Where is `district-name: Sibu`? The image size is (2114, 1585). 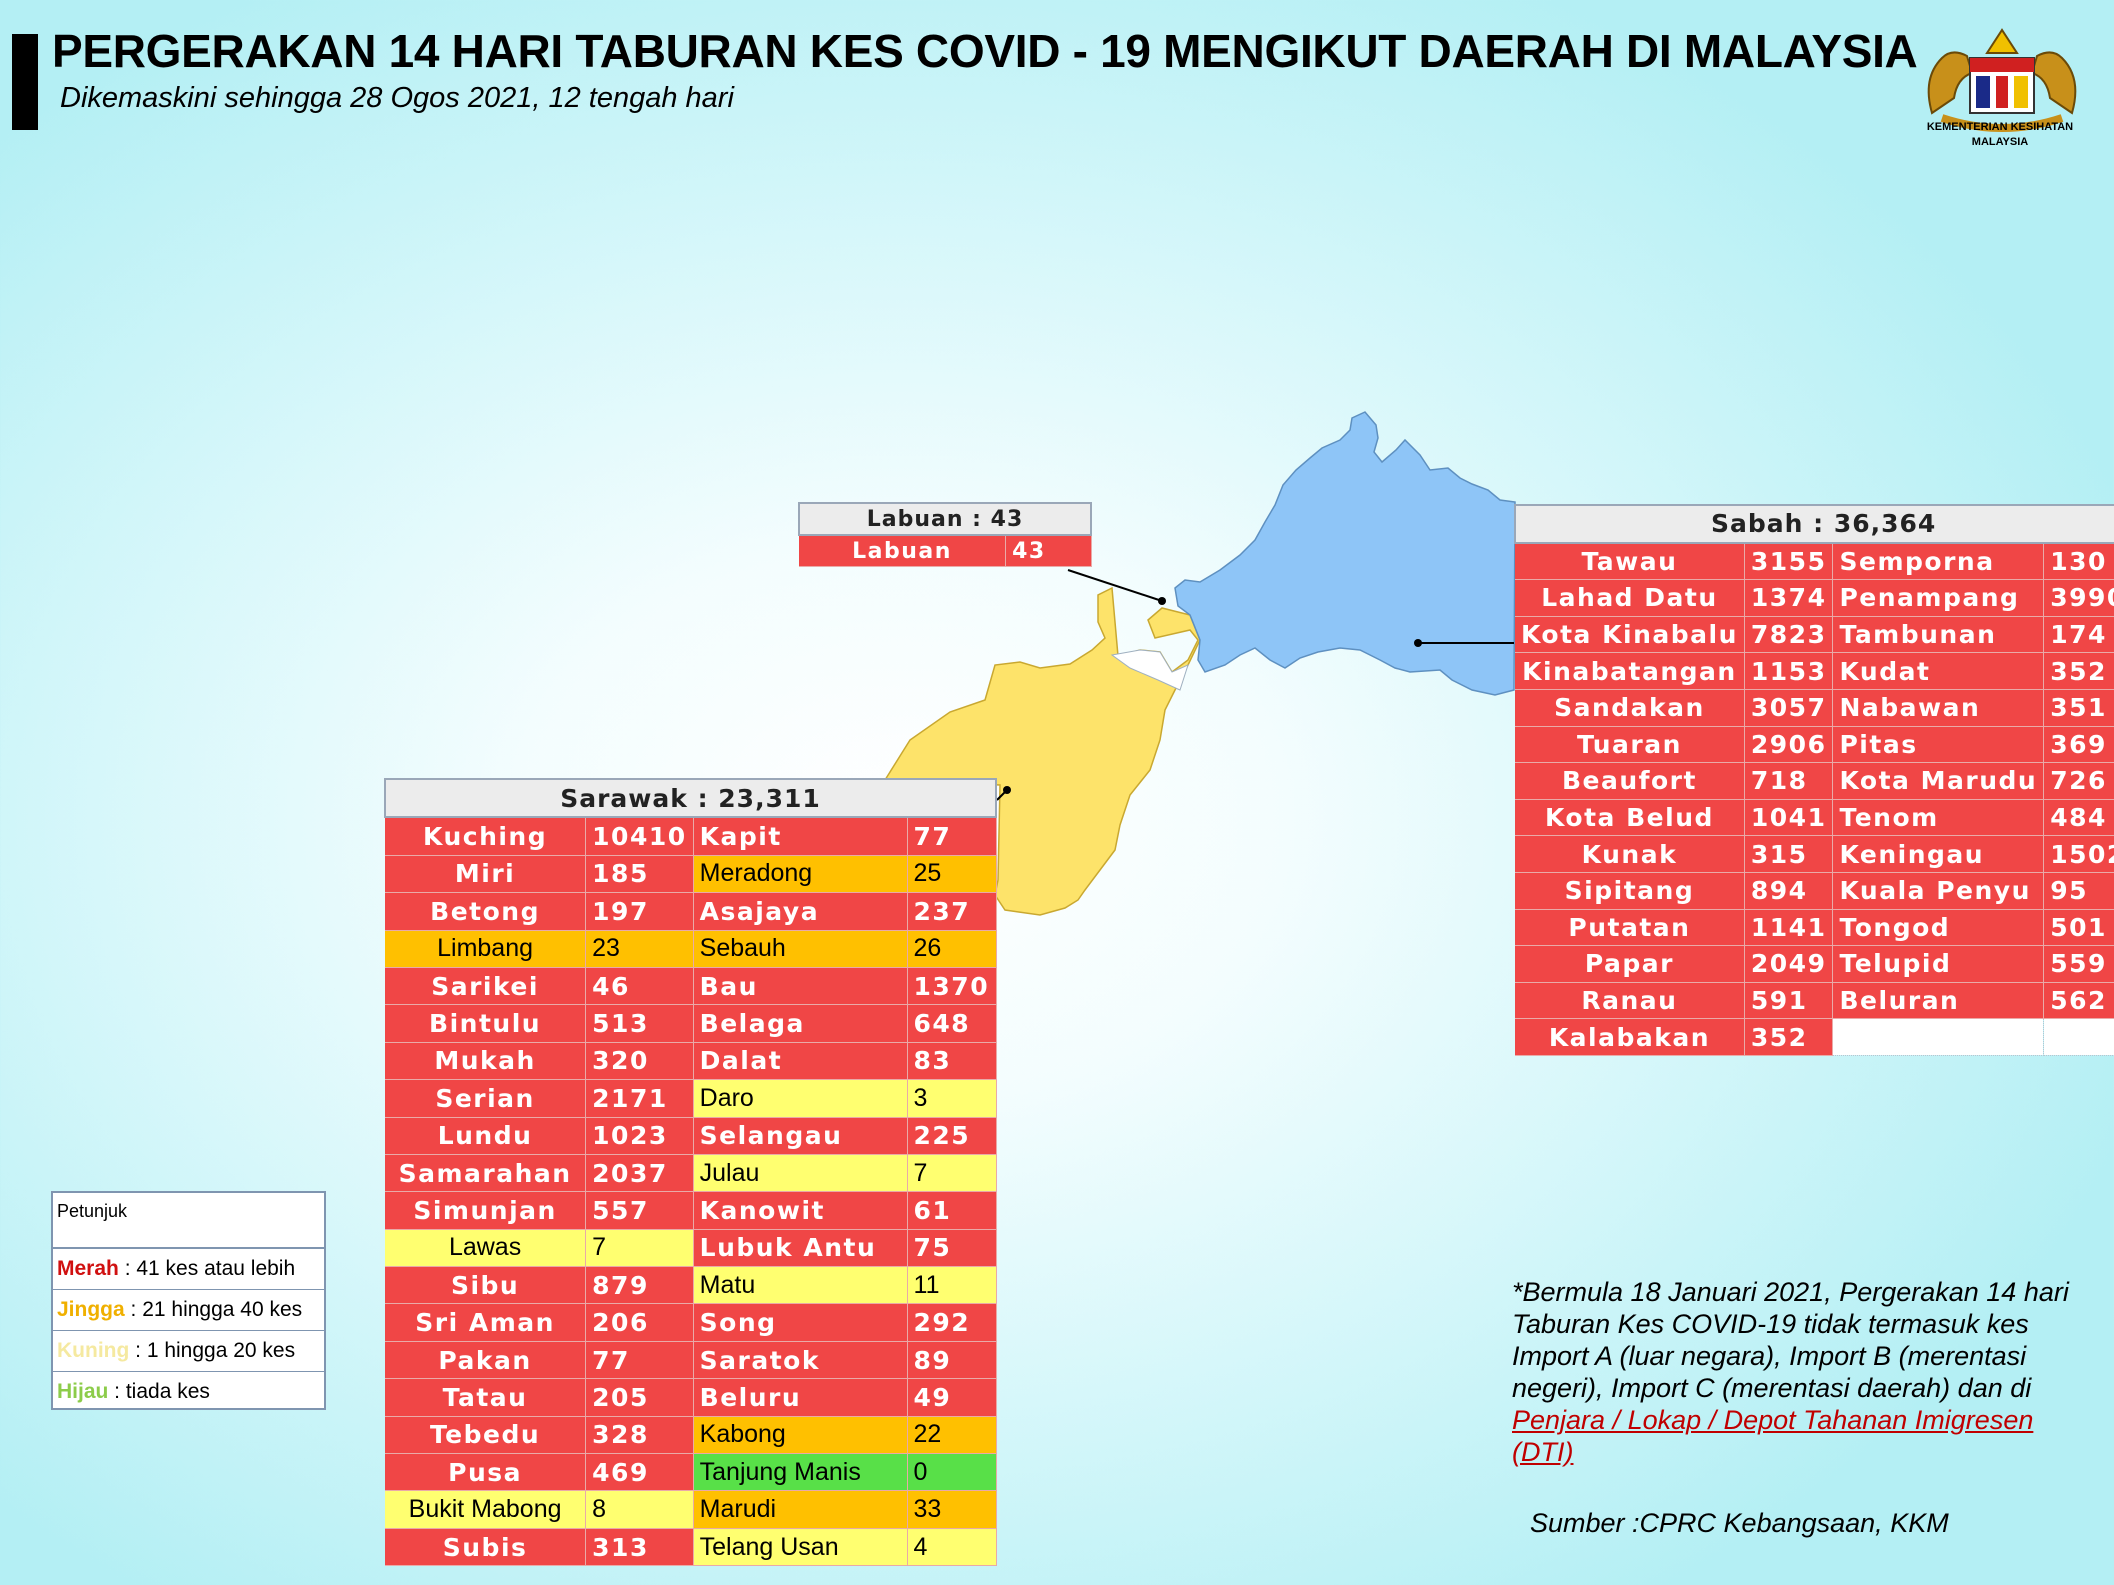 district-name: Sibu is located at coordinates (486, 1285).